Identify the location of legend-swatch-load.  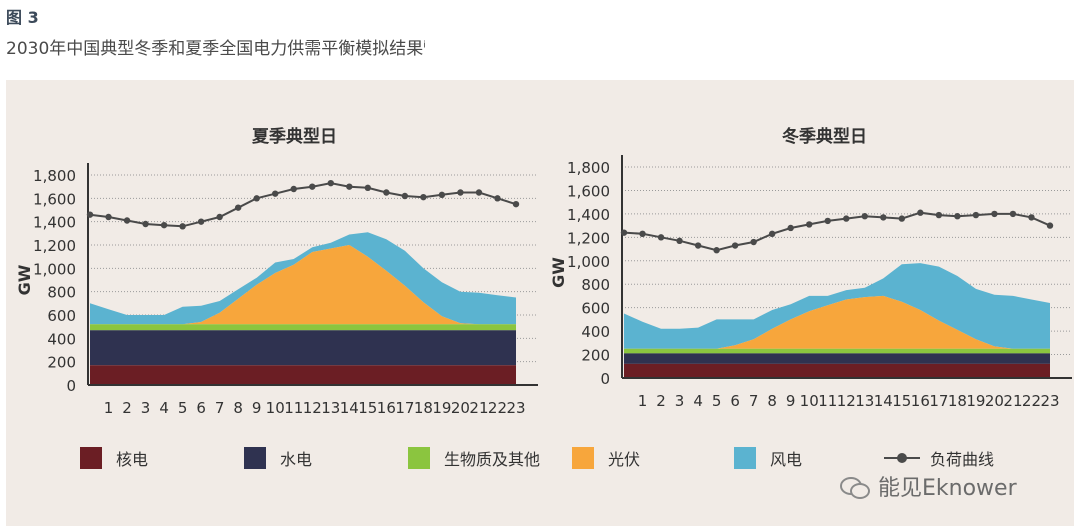
(902, 458).